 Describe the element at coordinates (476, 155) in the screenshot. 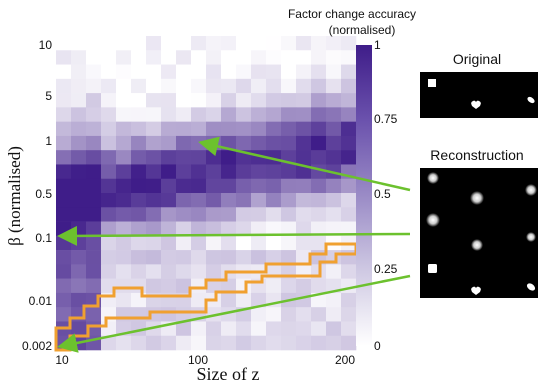

I see `reconstruction-panel-title: Reconstruction` at that location.